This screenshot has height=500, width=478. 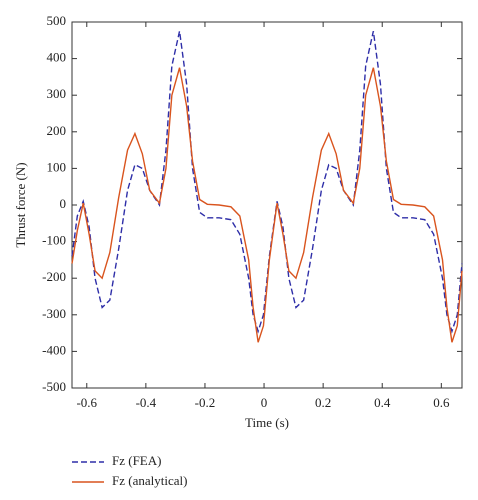 I want to click on x-tick-label: 0.6, so click(x=441, y=402).